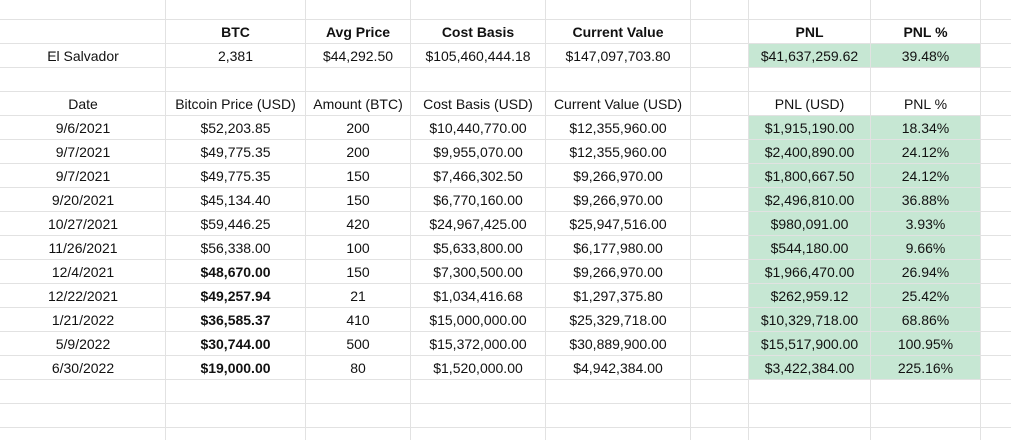 The height and width of the screenshot is (440, 1011). Describe the element at coordinates (478, 104) in the screenshot. I see `cell: Cost Basis (USD)` at that location.